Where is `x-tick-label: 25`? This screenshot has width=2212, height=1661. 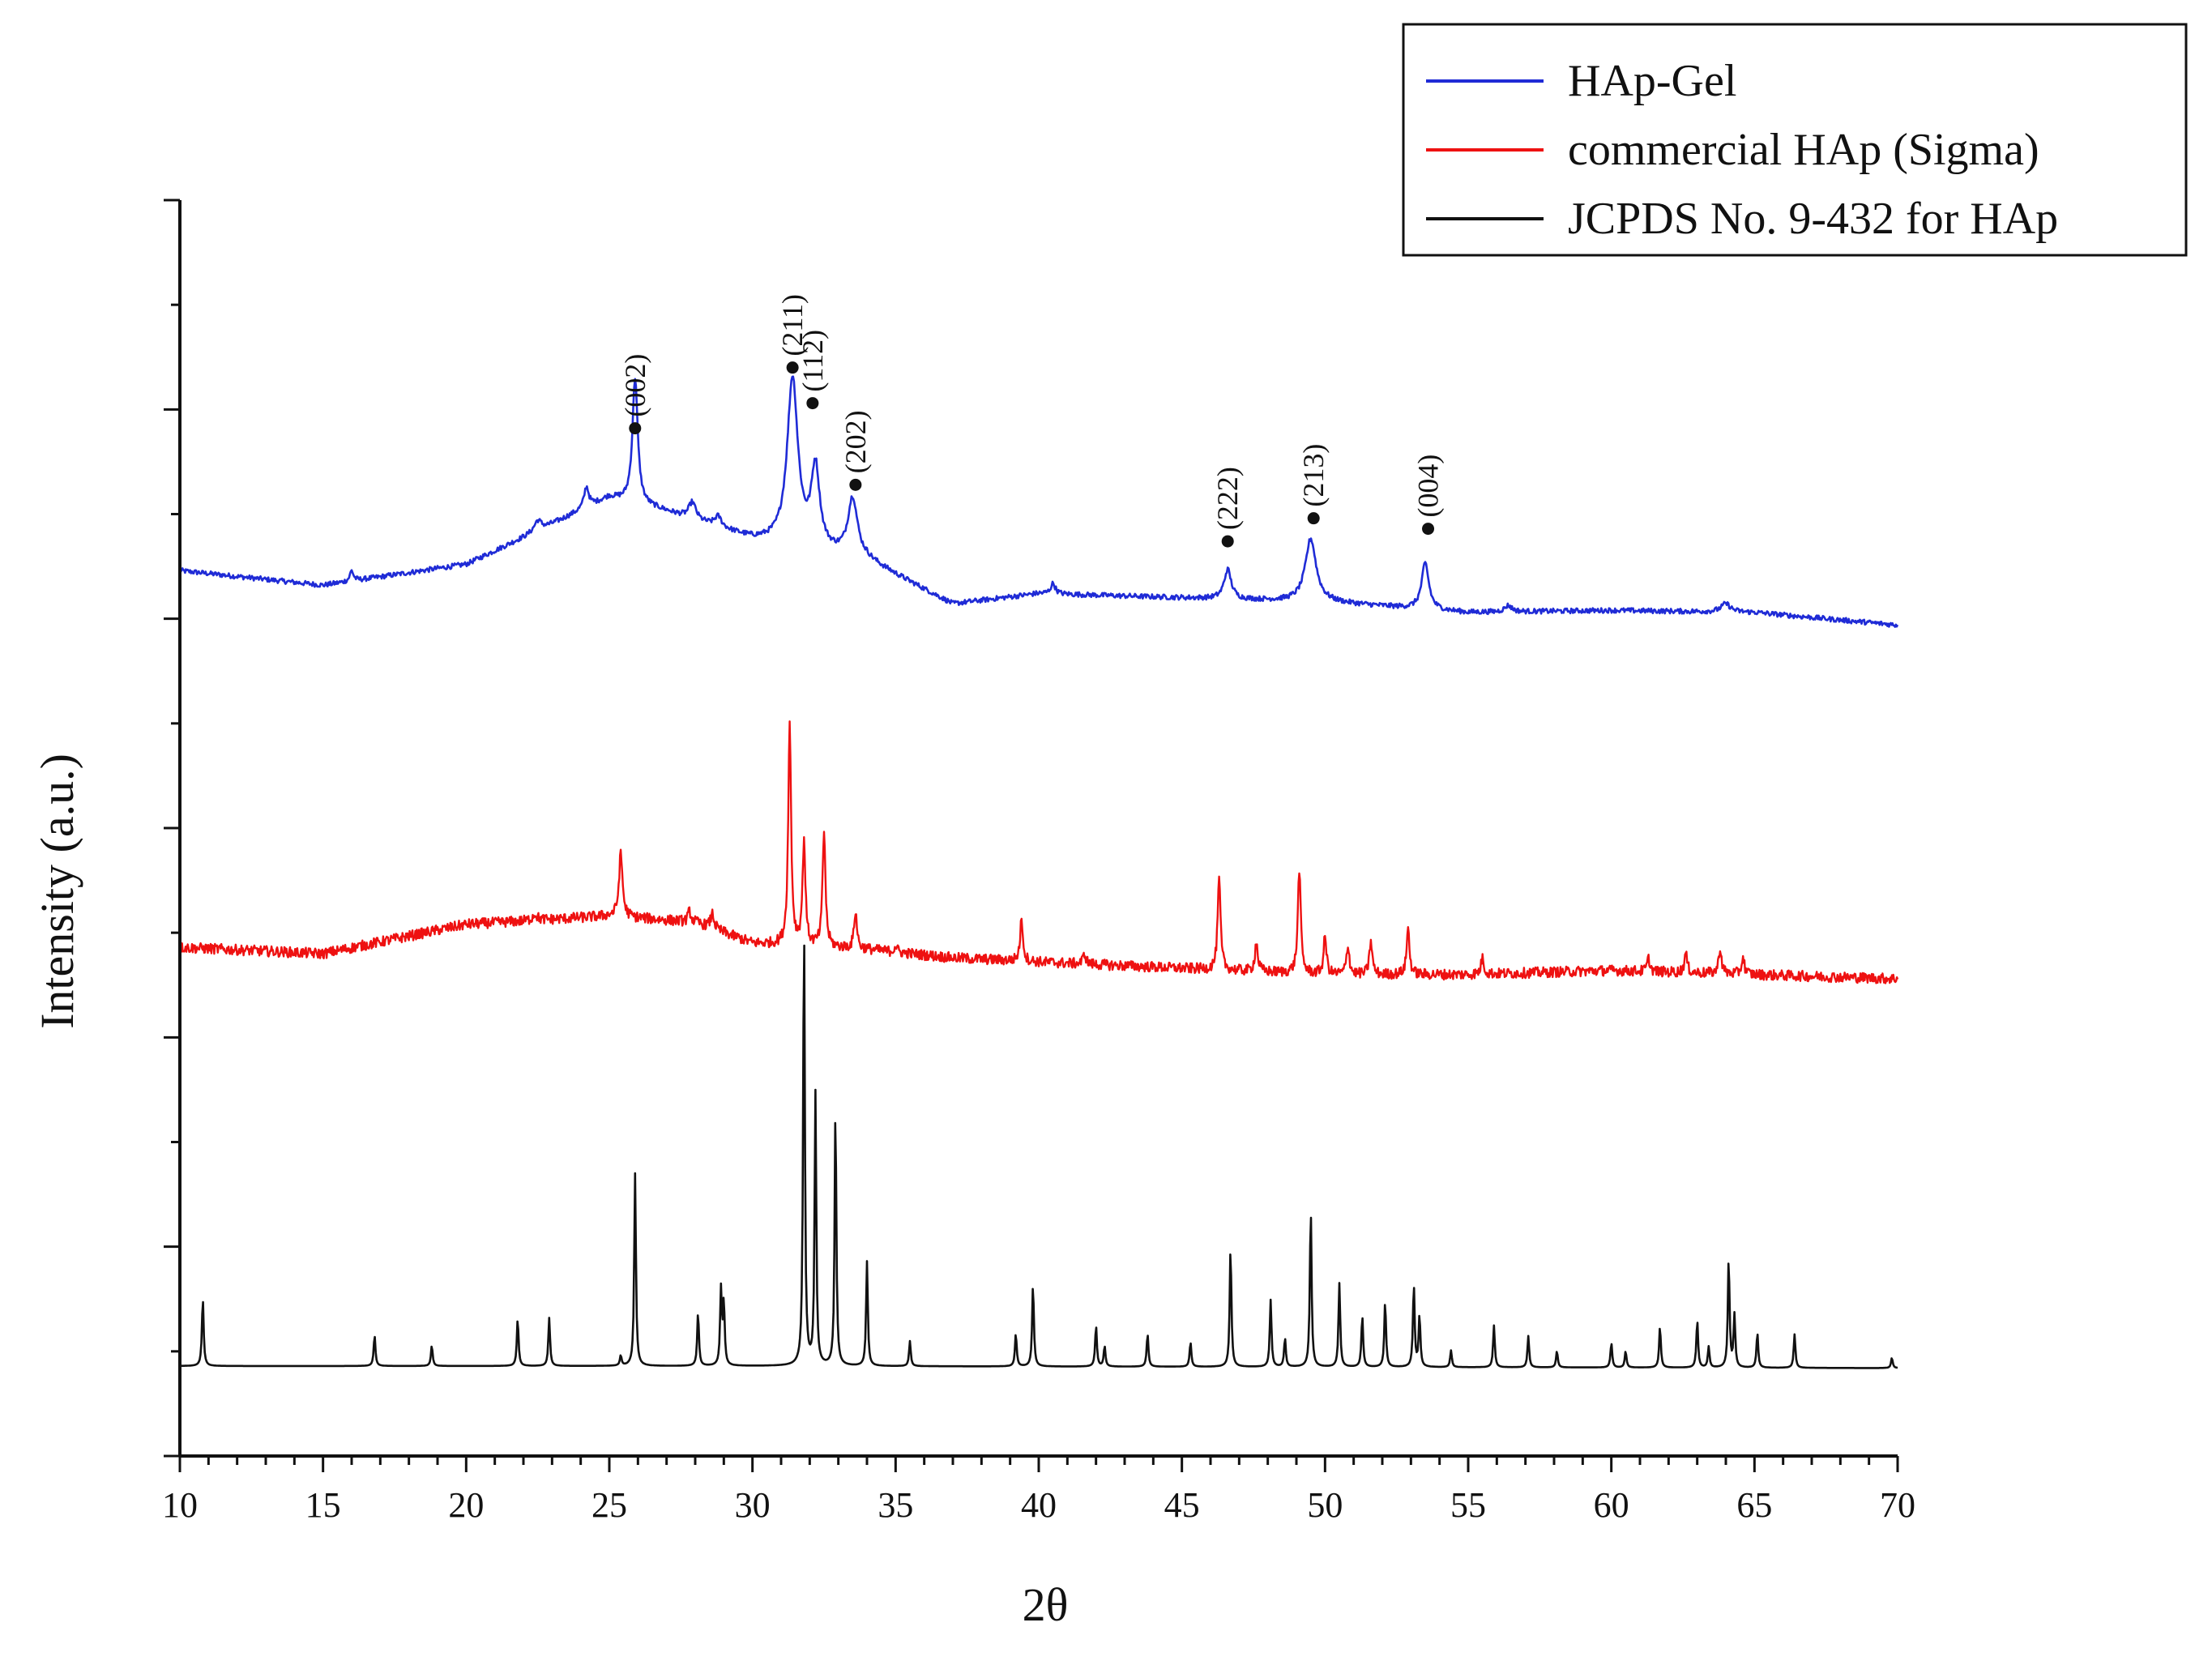
x-tick-label: 25 is located at coordinates (609, 1505).